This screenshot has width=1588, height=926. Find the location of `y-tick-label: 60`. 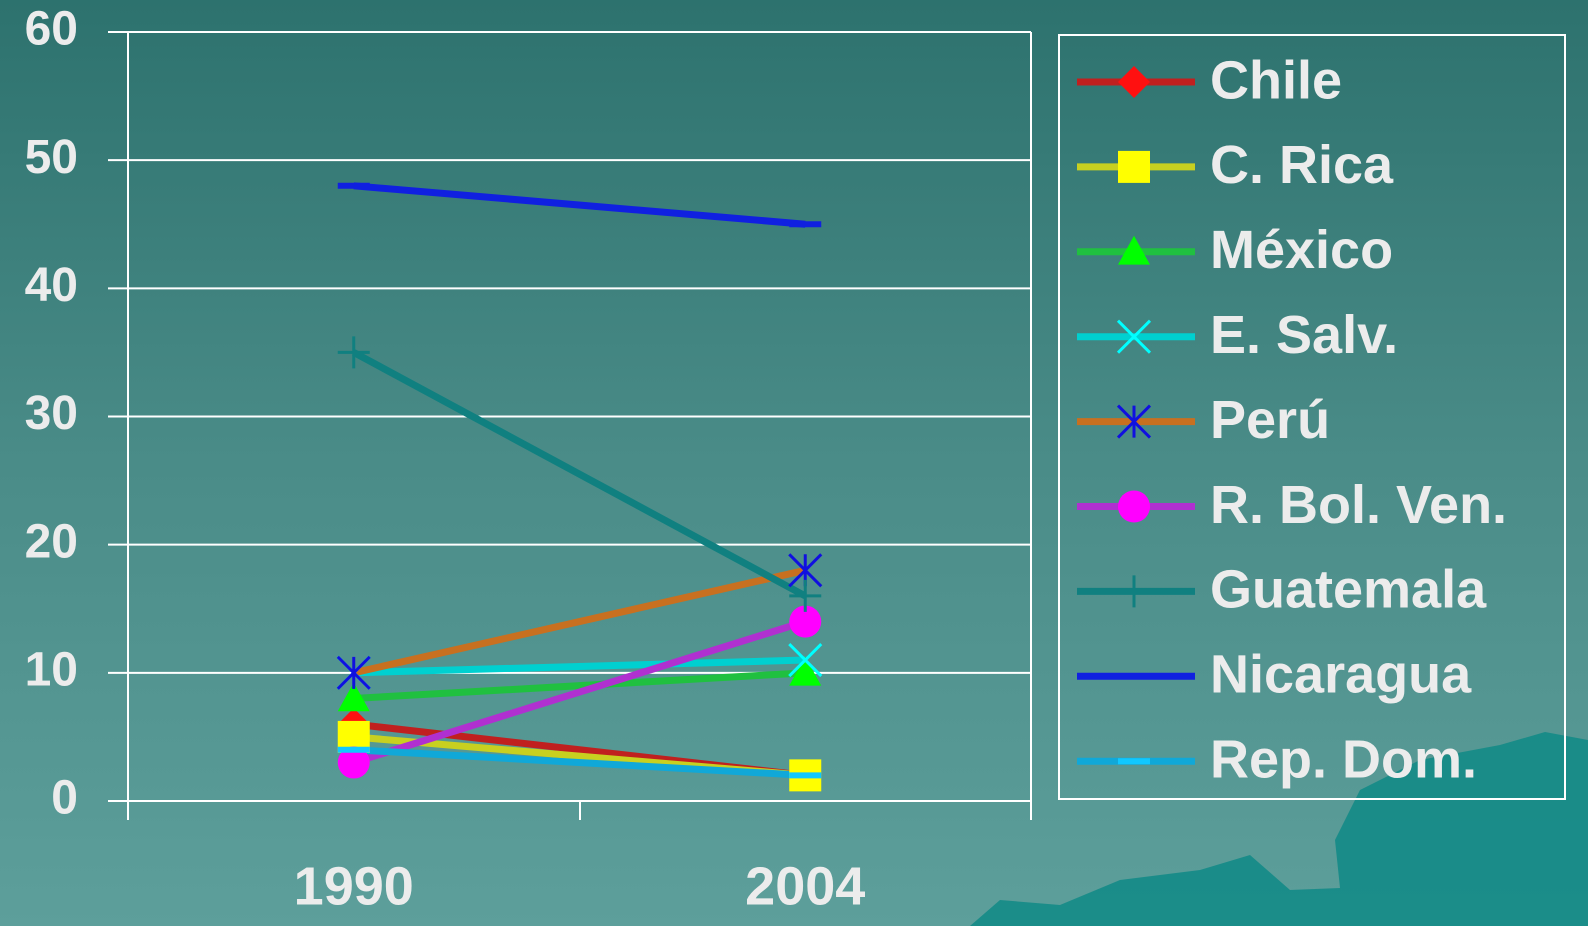

y-tick-label: 60 is located at coordinates (51, 29).